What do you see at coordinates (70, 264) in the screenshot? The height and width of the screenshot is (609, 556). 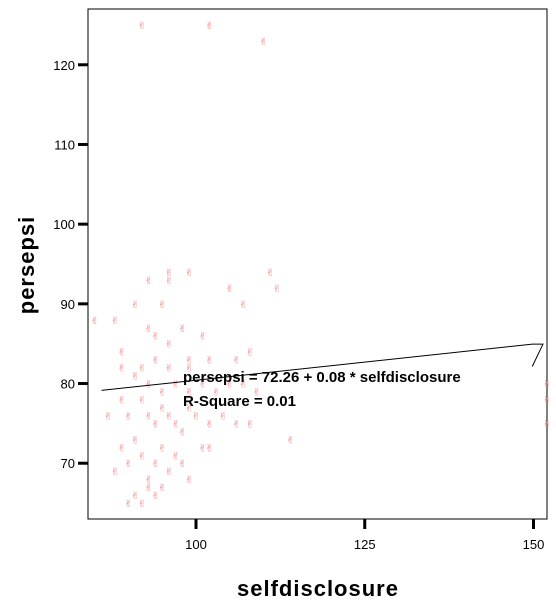 I see `y-axis: 70 80 90 100 110 120` at bounding box center [70, 264].